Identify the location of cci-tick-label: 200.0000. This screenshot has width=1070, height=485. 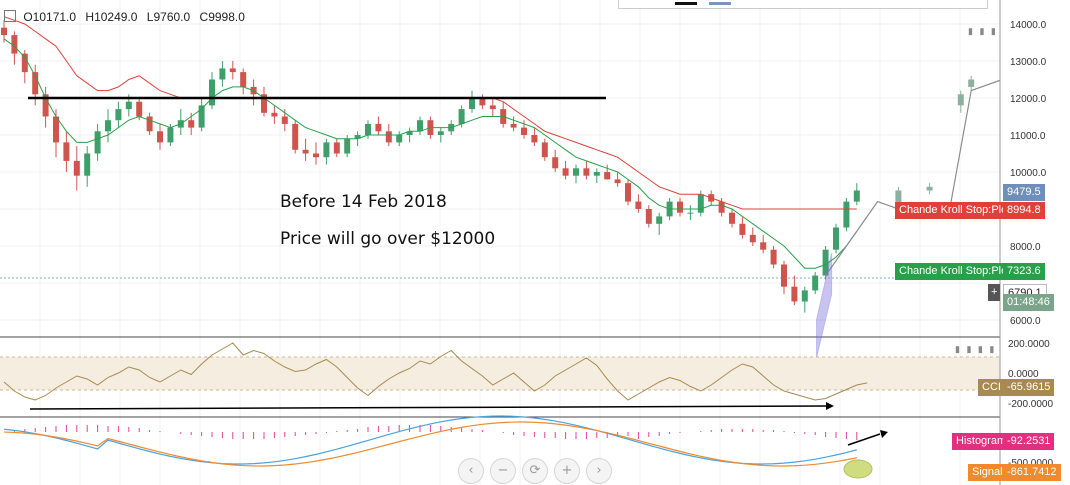
(1029, 344).